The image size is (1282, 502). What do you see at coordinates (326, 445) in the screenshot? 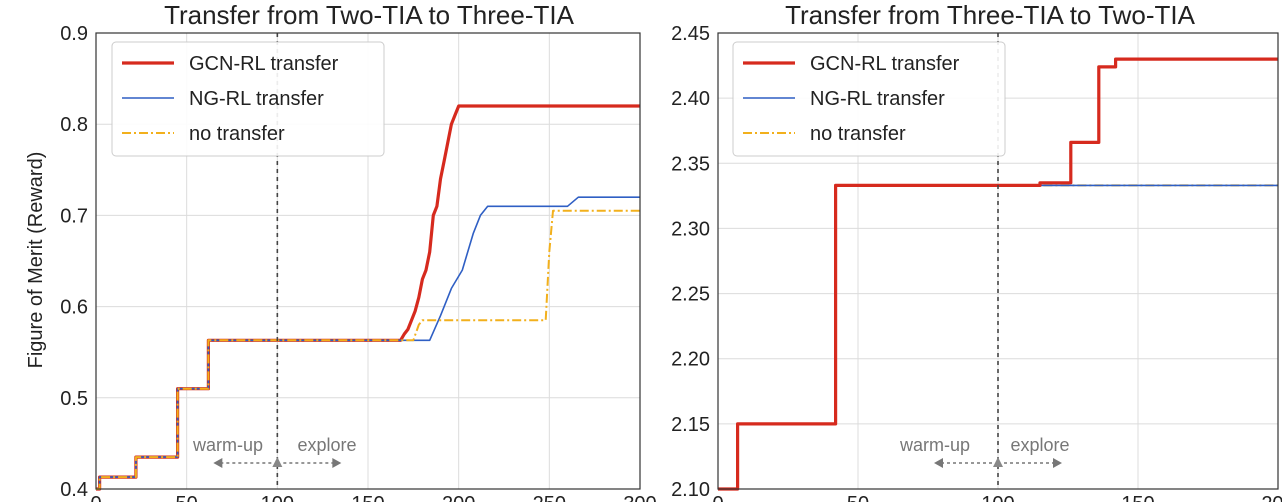
I see `chart-1-explore-label: explore` at bounding box center [326, 445].